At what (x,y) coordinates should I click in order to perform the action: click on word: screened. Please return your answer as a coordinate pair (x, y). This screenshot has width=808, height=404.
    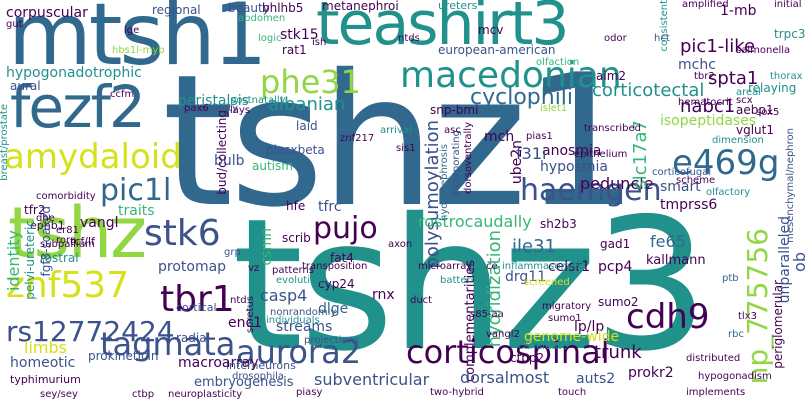
    Looking at the image, I should click on (547, 282).